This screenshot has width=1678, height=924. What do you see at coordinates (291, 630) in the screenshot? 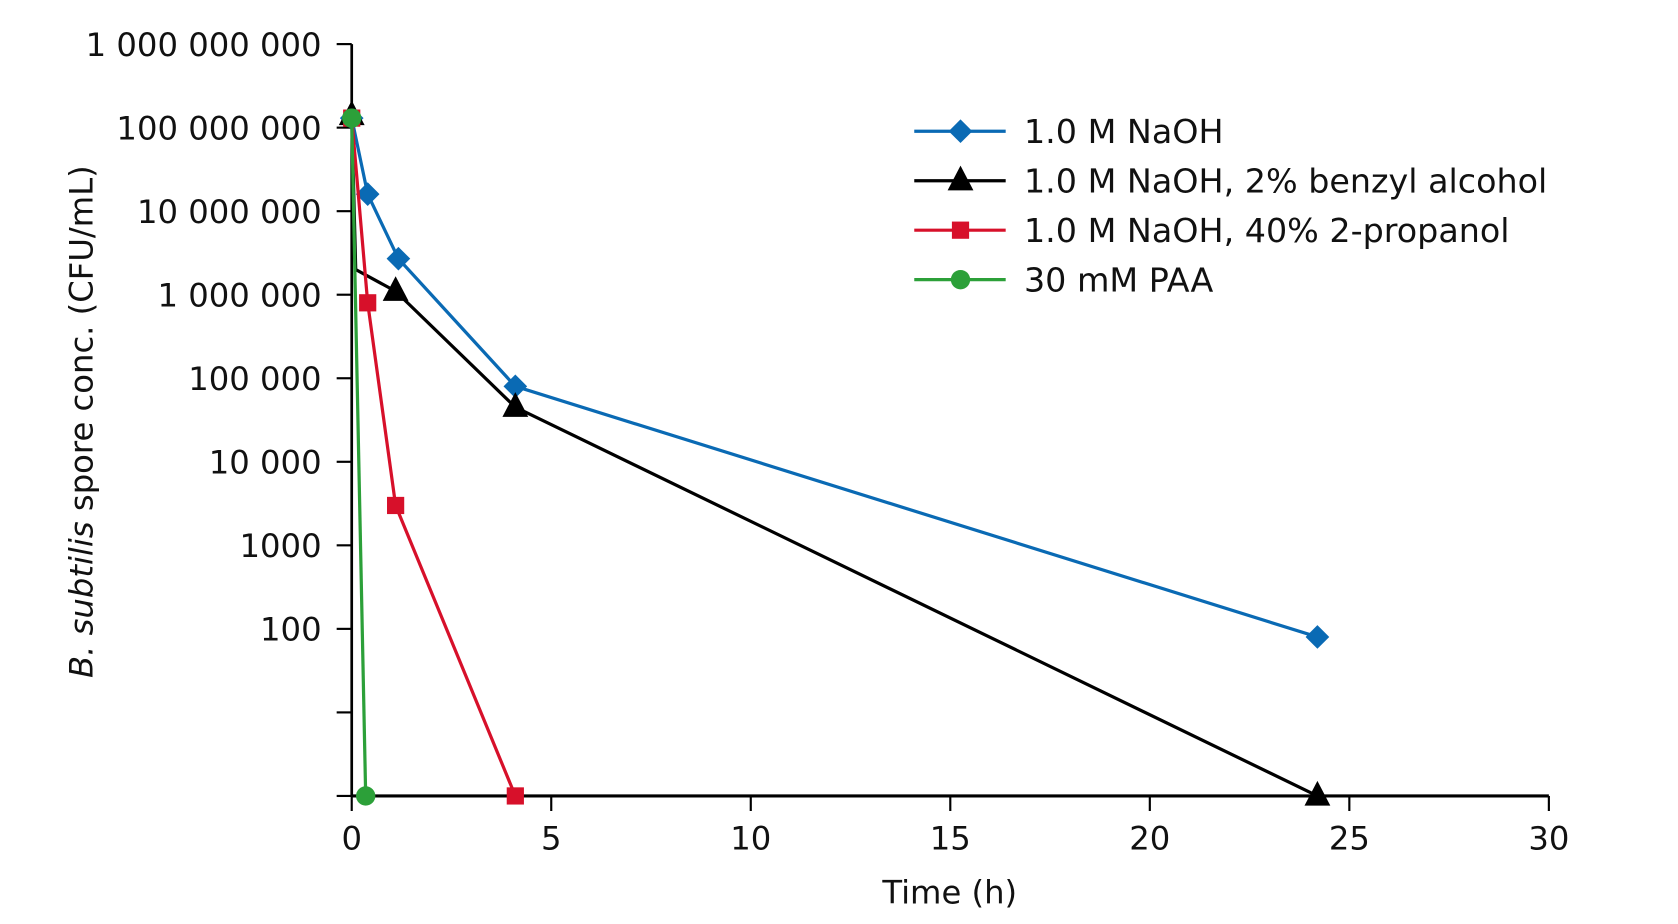
I see `y-tick-label: 100` at bounding box center [291, 630].